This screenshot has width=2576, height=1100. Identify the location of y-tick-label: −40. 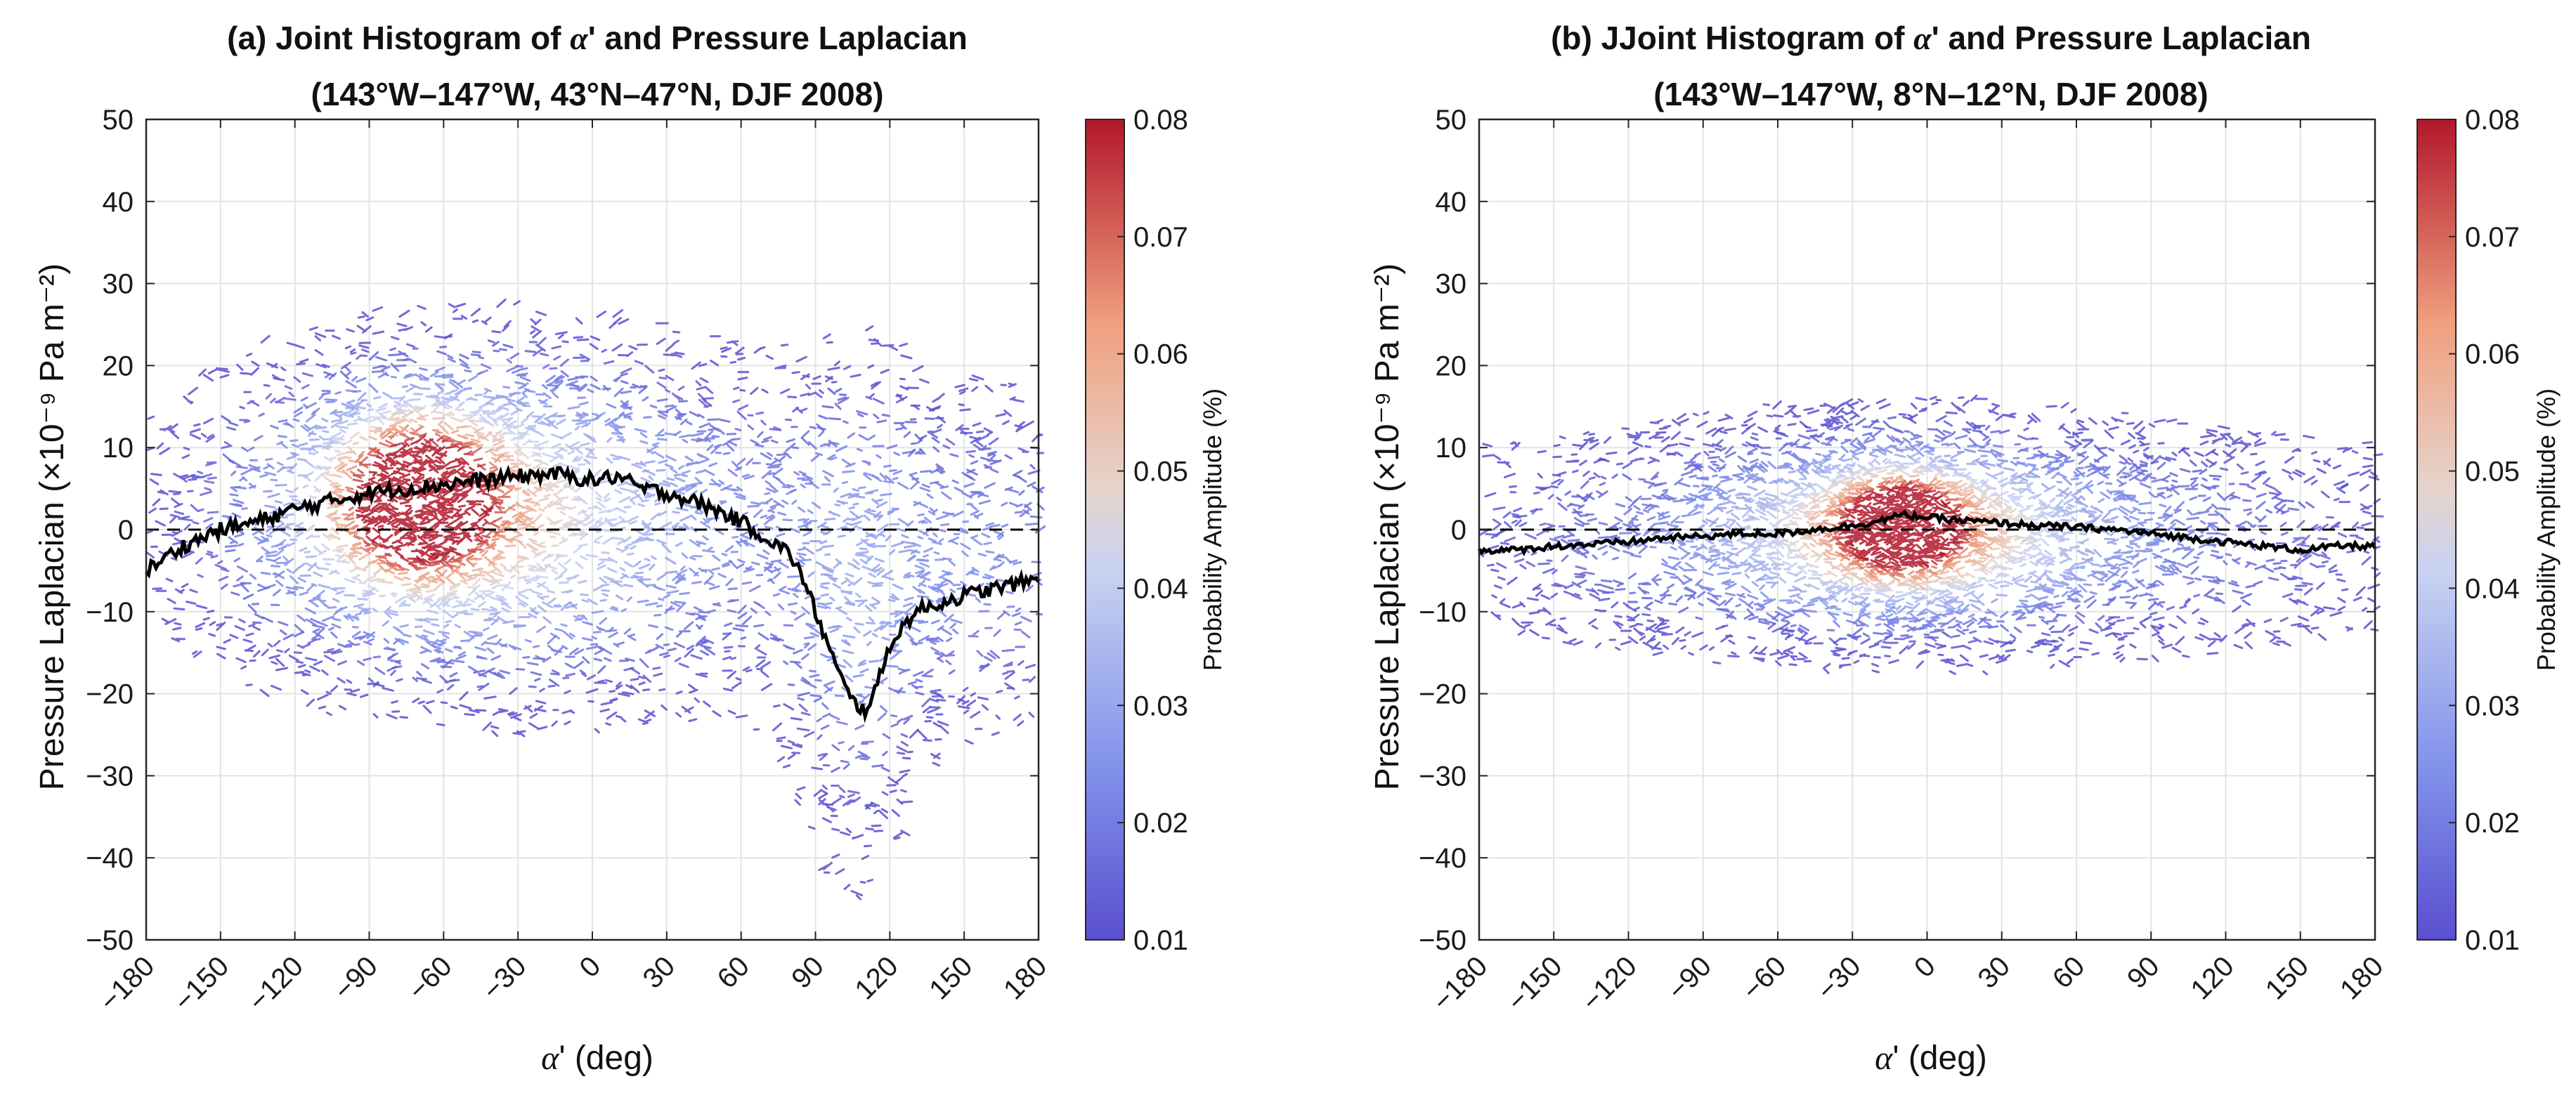
(110, 858).